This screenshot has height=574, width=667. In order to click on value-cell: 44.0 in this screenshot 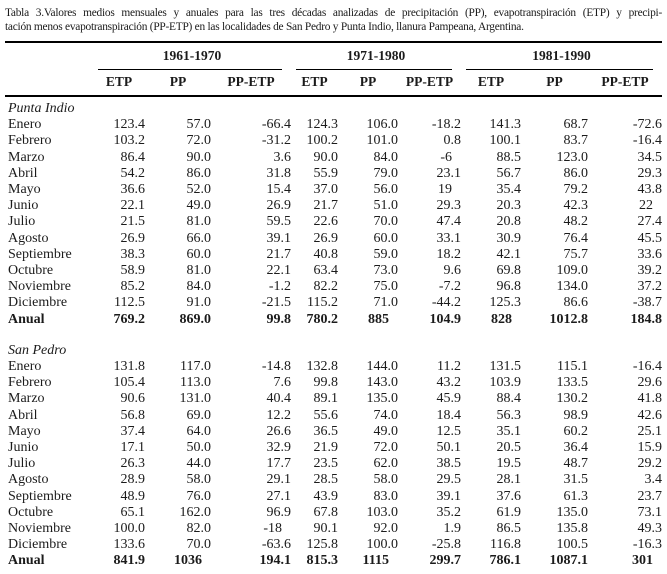, I will do `click(199, 464)`.